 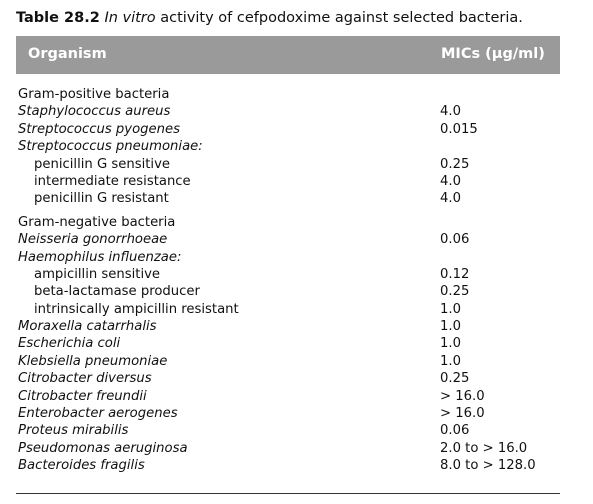 What do you see at coordinates (85, 379) in the screenshot?
I see `organism-cell: Citrobacter diversus` at bounding box center [85, 379].